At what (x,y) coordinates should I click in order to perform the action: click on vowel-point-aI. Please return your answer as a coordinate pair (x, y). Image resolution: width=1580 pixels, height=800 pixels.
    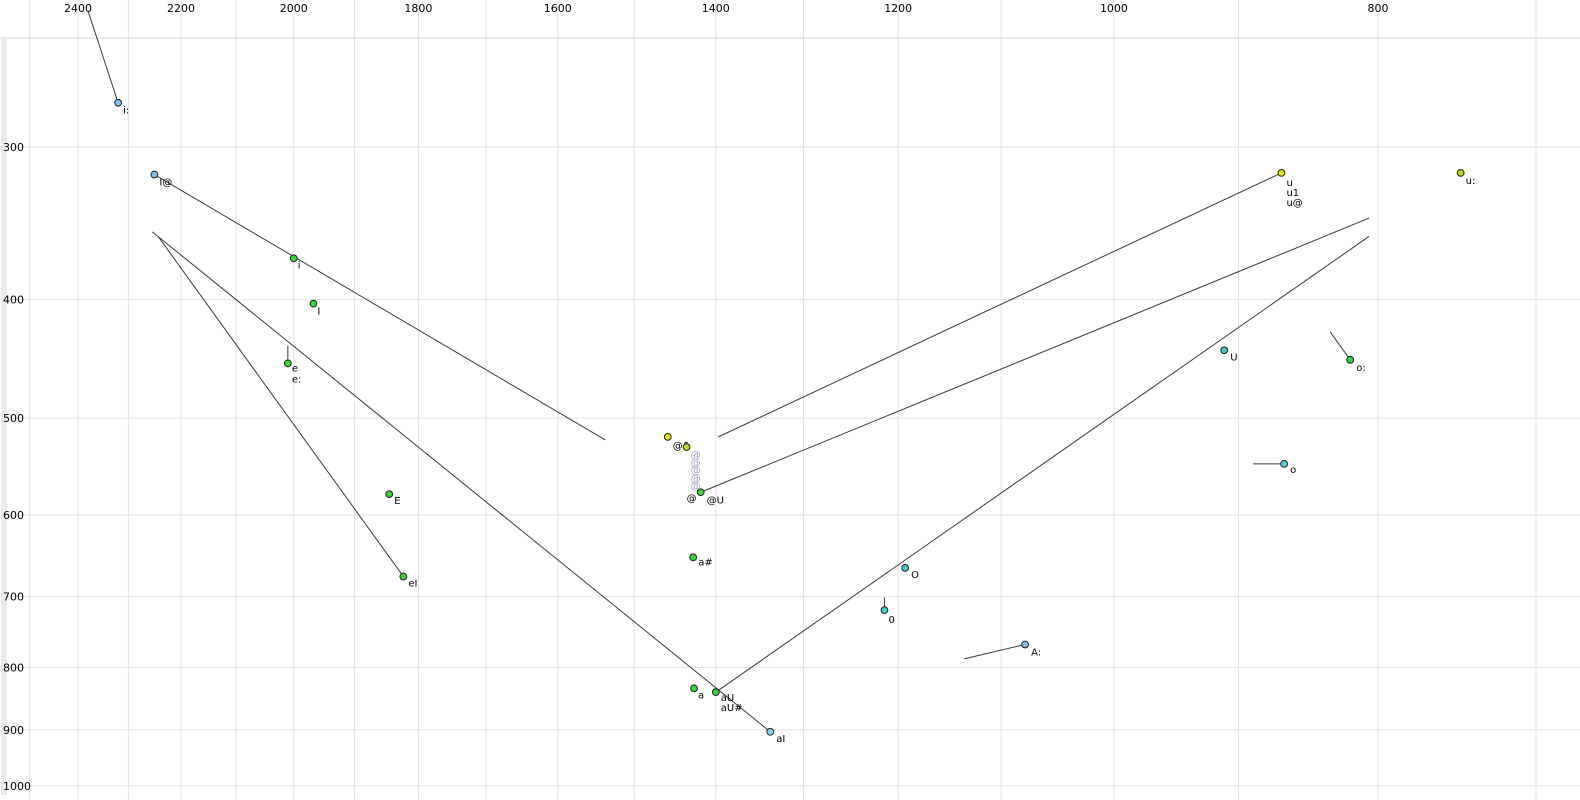
    Looking at the image, I should click on (770, 731).